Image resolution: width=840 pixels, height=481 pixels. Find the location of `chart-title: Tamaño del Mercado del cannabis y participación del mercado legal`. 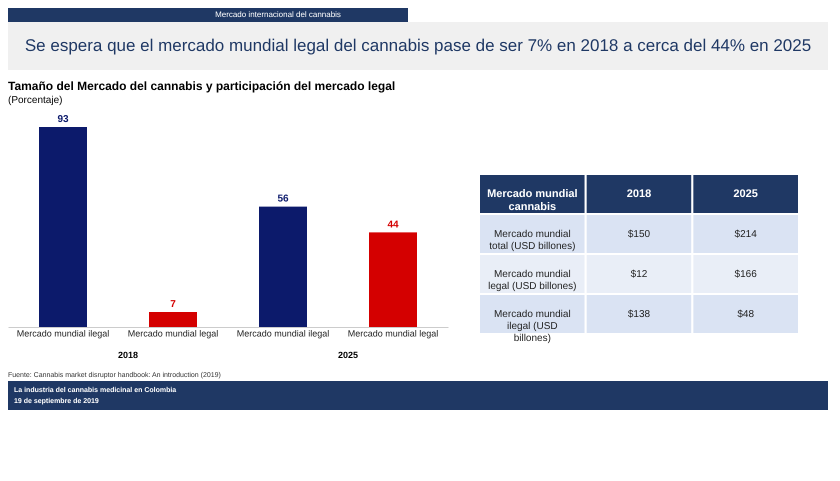

chart-title: Tamaño del Mercado del cannabis y participación del mercado legal is located at coordinates (202, 86).